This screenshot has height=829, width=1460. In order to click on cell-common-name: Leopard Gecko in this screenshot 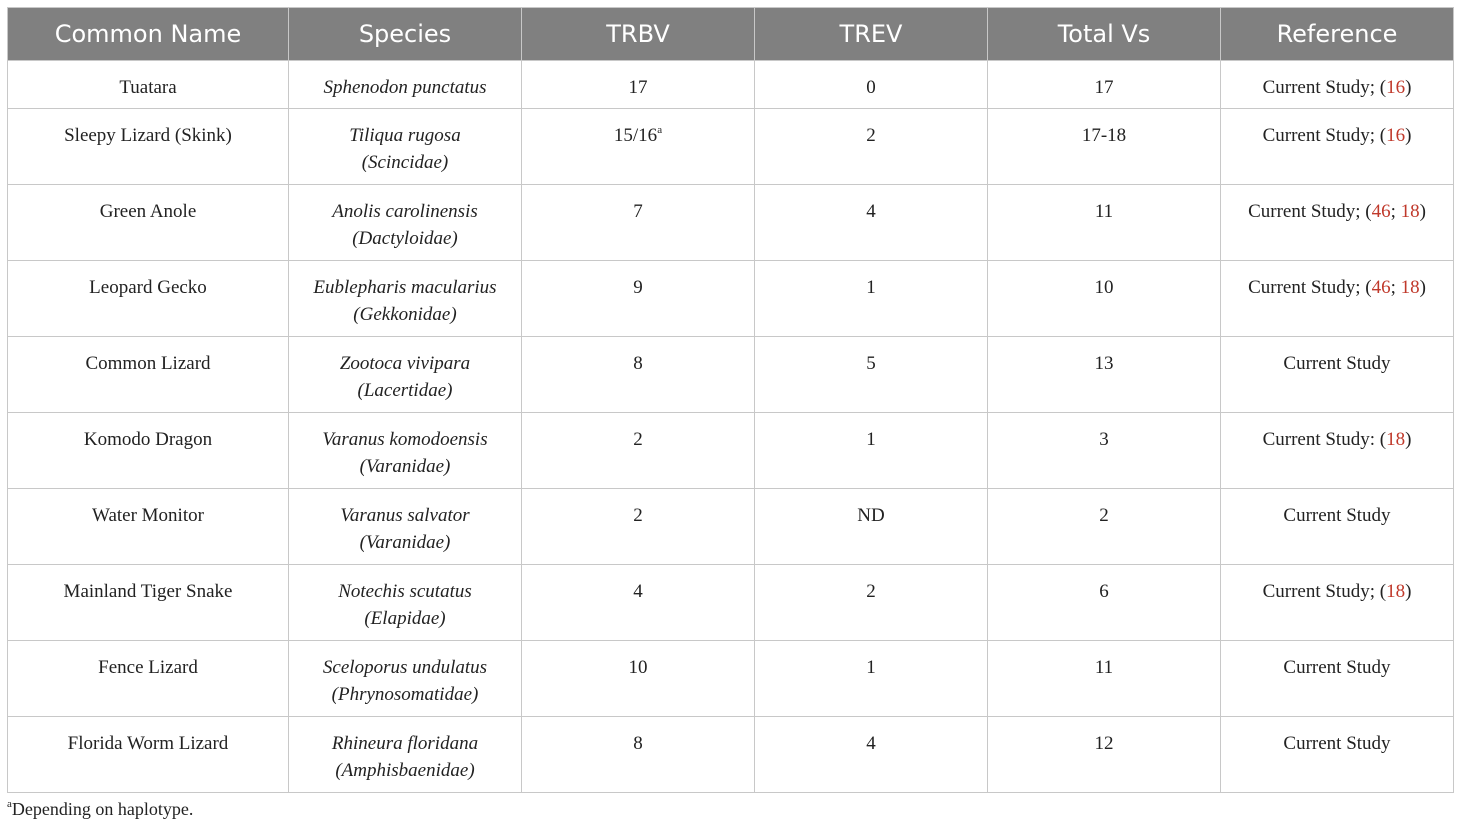, I will do `click(148, 298)`.